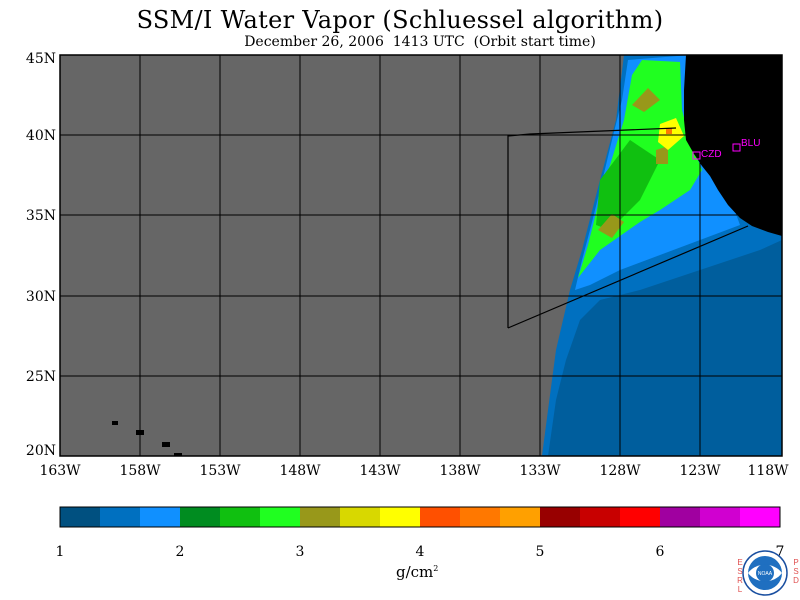 Image resolution: width=800 pixels, height=600 pixels. Describe the element at coordinates (300, 471) in the screenshot. I see `lon-label-148w: 148W` at that location.